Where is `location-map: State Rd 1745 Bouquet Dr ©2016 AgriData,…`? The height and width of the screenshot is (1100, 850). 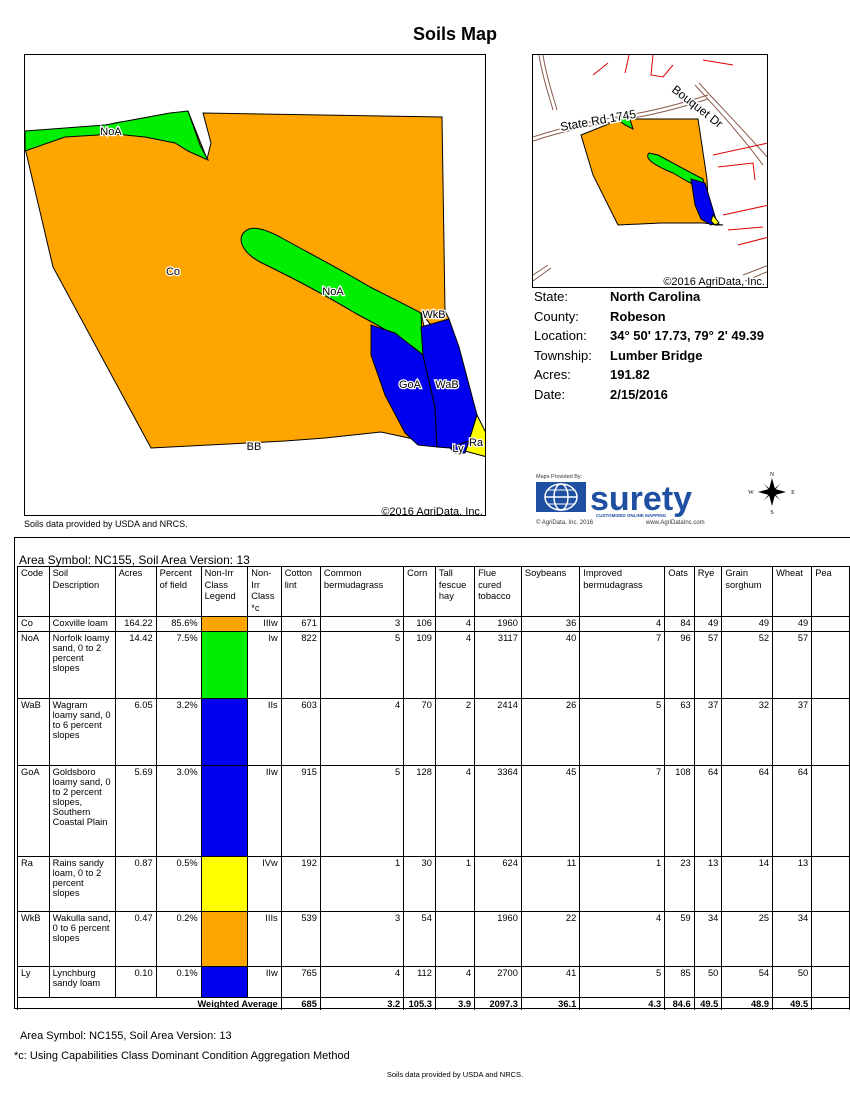
location-map: State Rd 1745 Bouquet Dr ©2016 AgriData,… is located at coordinates (650, 171).